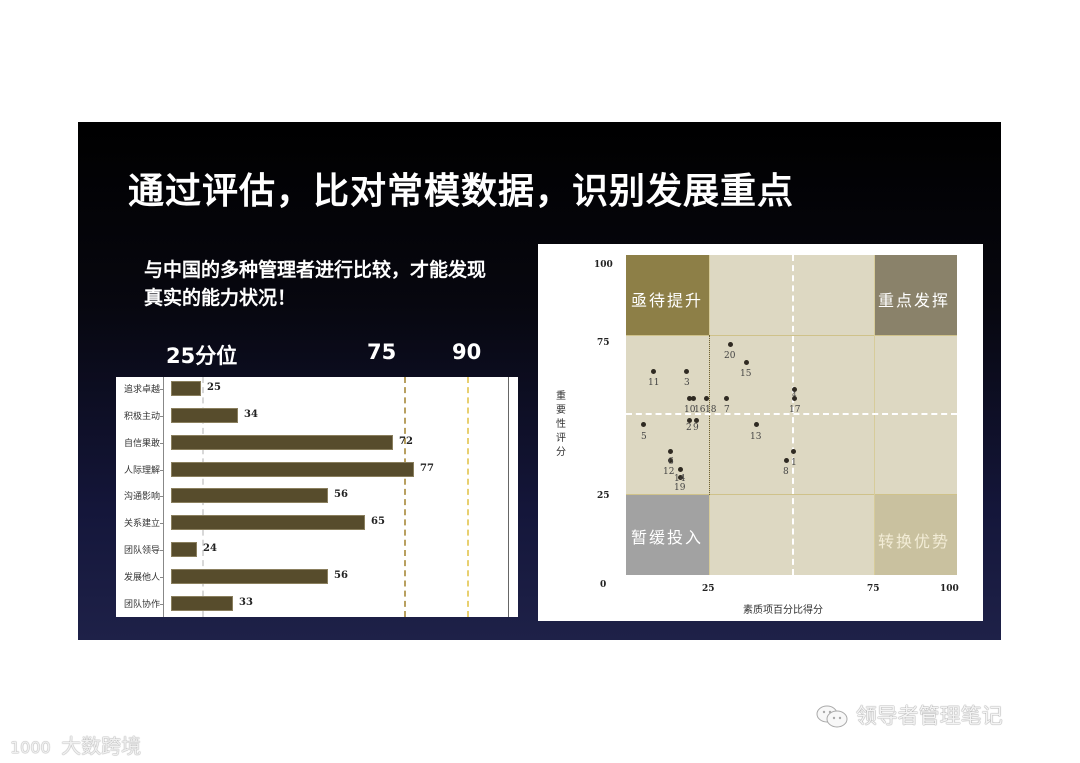 This screenshot has height=763, width=1080. I want to click on bar-value: 72, so click(406, 441).